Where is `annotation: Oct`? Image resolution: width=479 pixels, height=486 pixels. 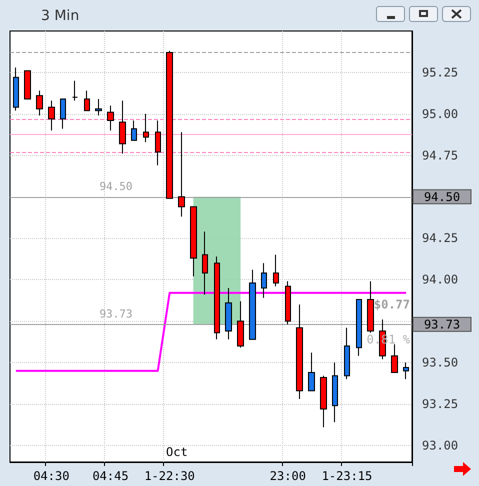 annotation: Oct is located at coordinates (177, 452).